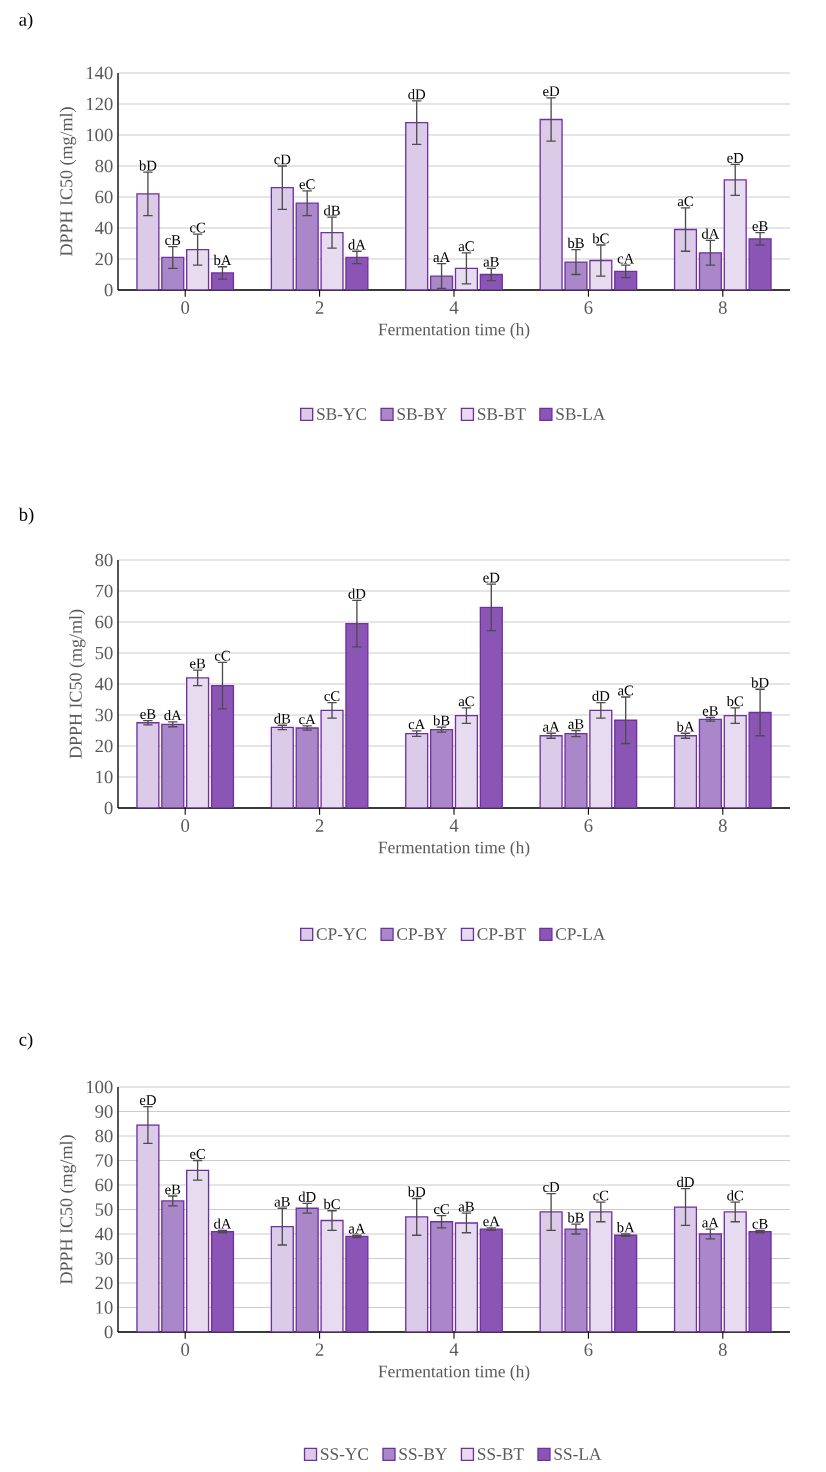 Image resolution: width=826 pixels, height=1472 pixels. Describe the element at coordinates (600, 238) in the screenshot. I see `data-label: bC` at that location.